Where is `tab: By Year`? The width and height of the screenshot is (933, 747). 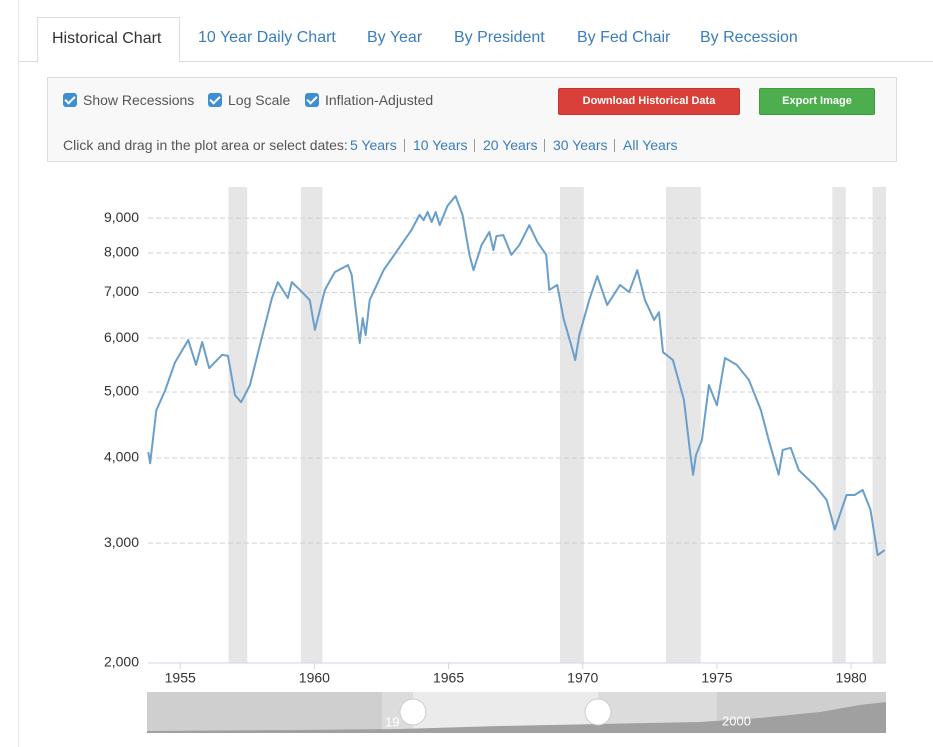 tab: By Year is located at coordinates (395, 37).